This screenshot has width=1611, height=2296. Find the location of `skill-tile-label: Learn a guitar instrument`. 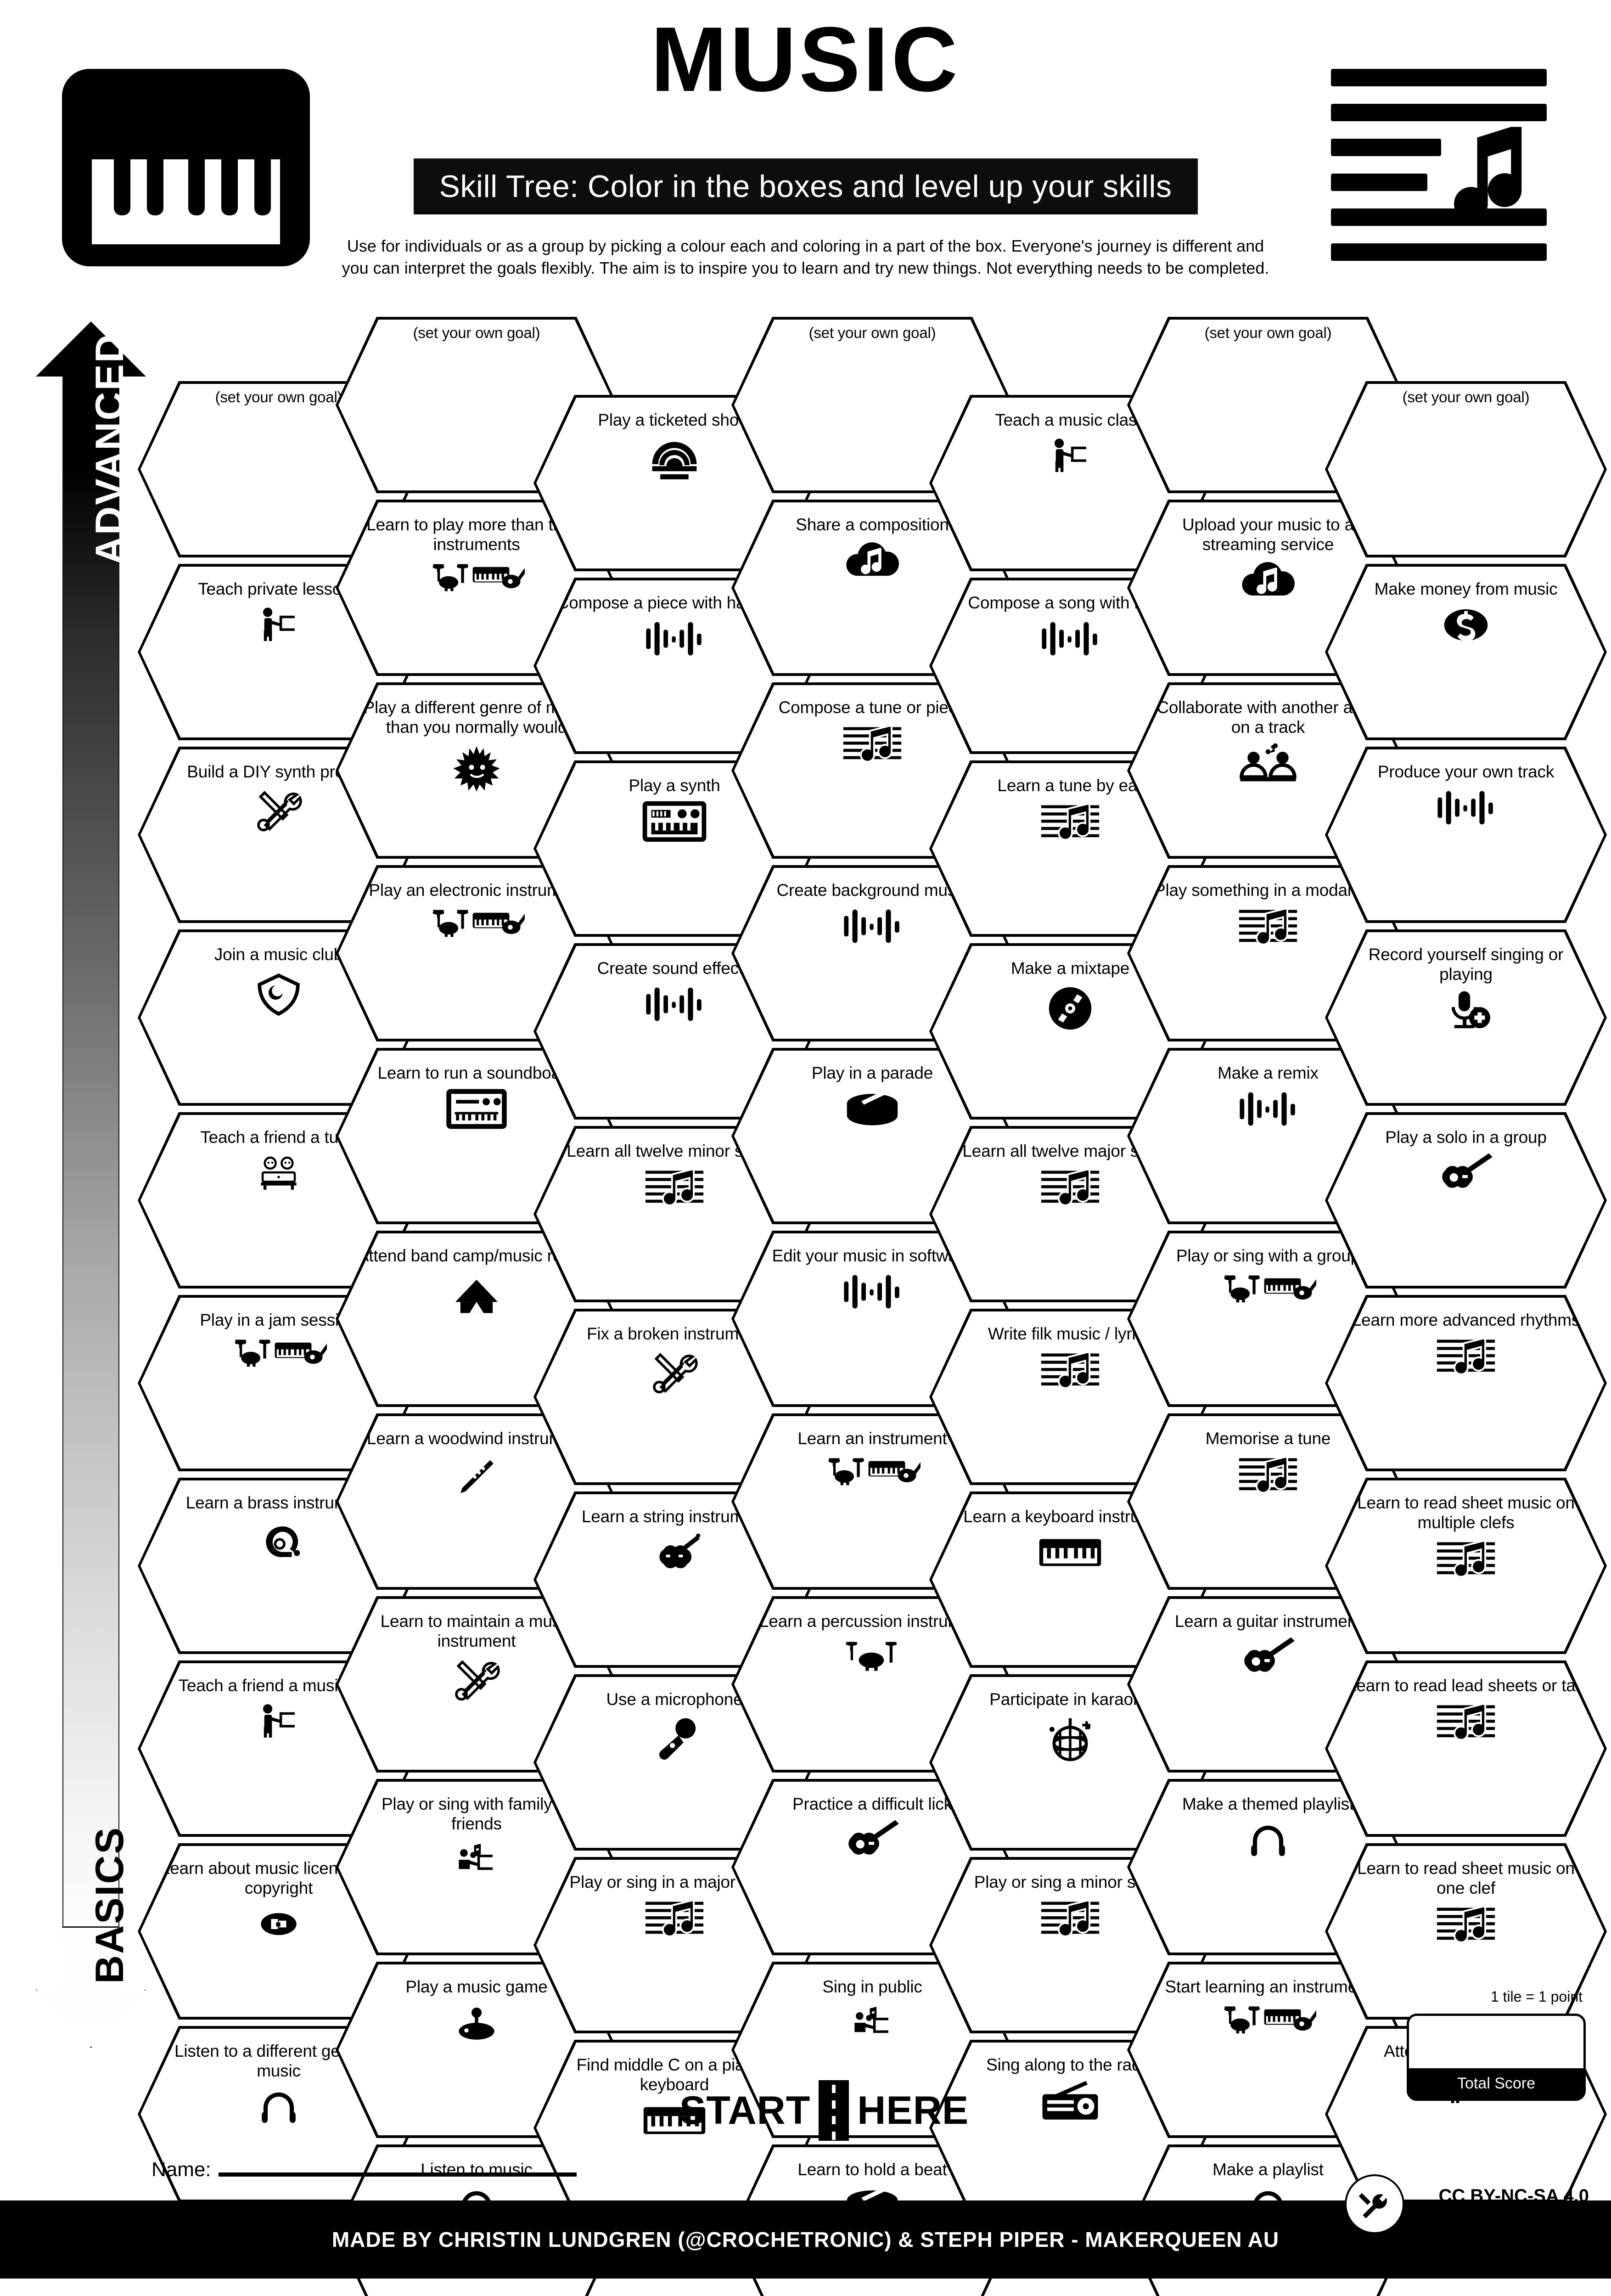

skill-tile-label: Learn a guitar instrument is located at coordinates (1268, 1621).